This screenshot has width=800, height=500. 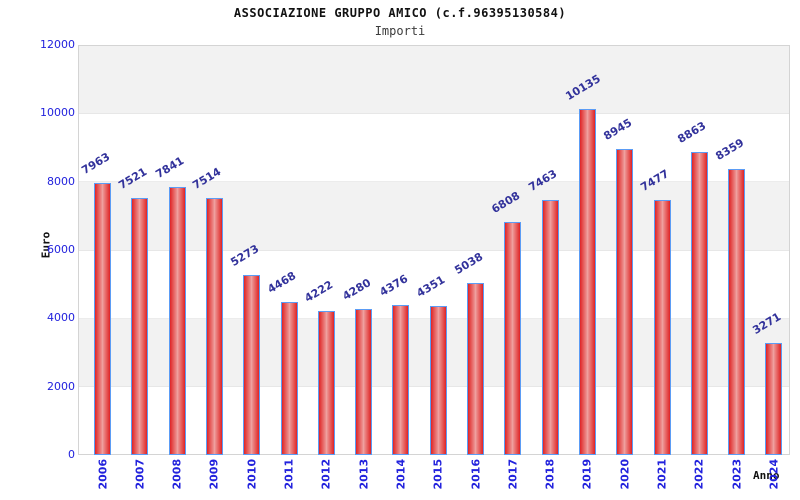 I want to click on x-tick-label: 2017, so click(x=513, y=474).